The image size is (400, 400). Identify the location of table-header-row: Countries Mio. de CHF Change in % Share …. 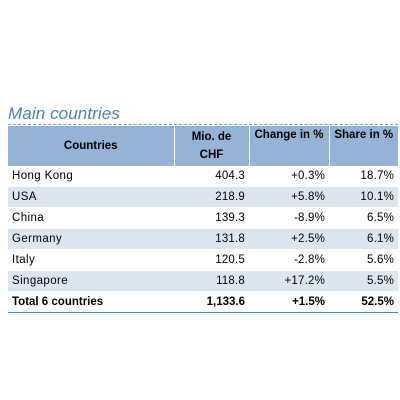
(203, 146).